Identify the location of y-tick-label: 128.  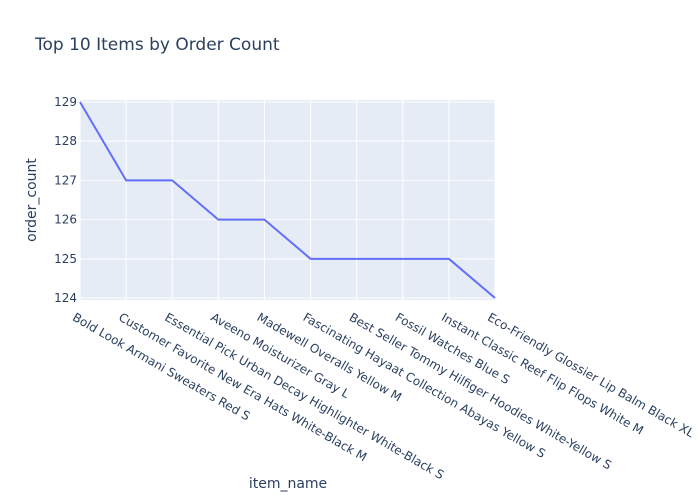
(65, 141).